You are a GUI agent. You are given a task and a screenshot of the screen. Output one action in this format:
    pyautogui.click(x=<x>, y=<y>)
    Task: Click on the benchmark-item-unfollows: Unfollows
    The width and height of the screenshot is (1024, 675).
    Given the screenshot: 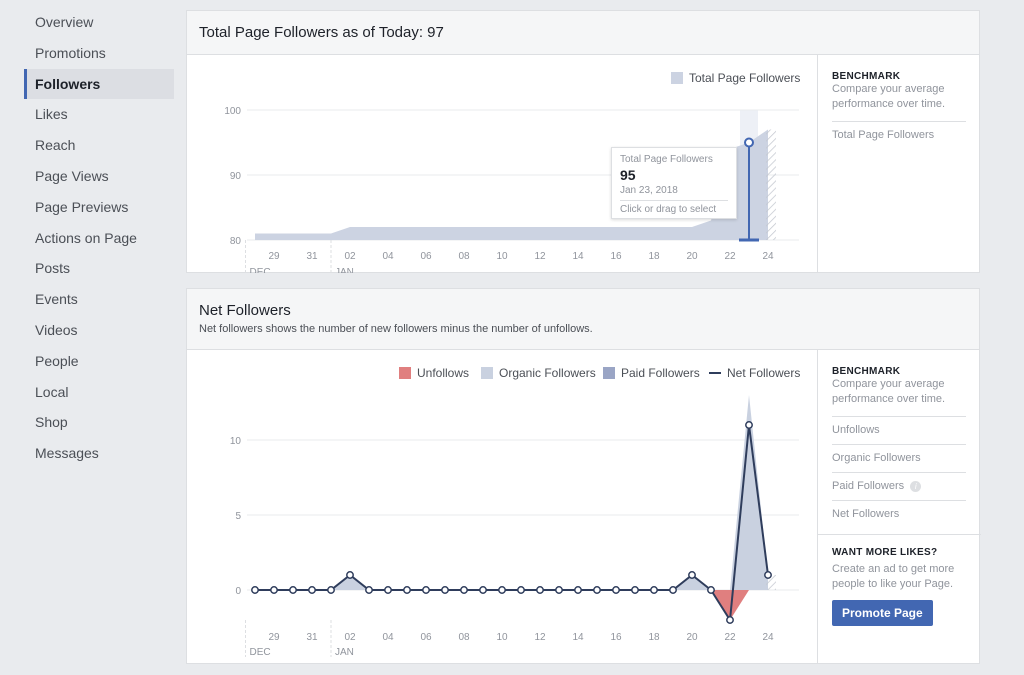 What is the action you would take?
    pyautogui.click(x=899, y=430)
    